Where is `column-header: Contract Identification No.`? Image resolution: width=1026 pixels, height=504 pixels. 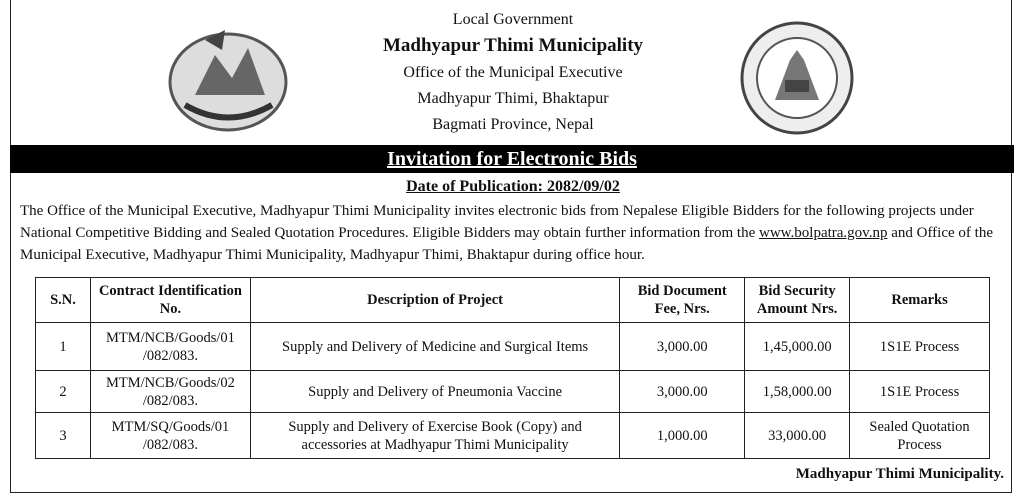 column-header: Contract Identification No. is located at coordinates (170, 300).